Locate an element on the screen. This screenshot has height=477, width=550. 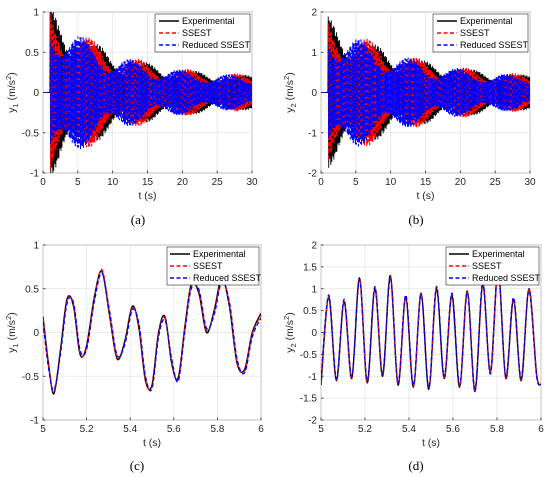
y-tick-label: -1.5 is located at coordinates (309, 399).